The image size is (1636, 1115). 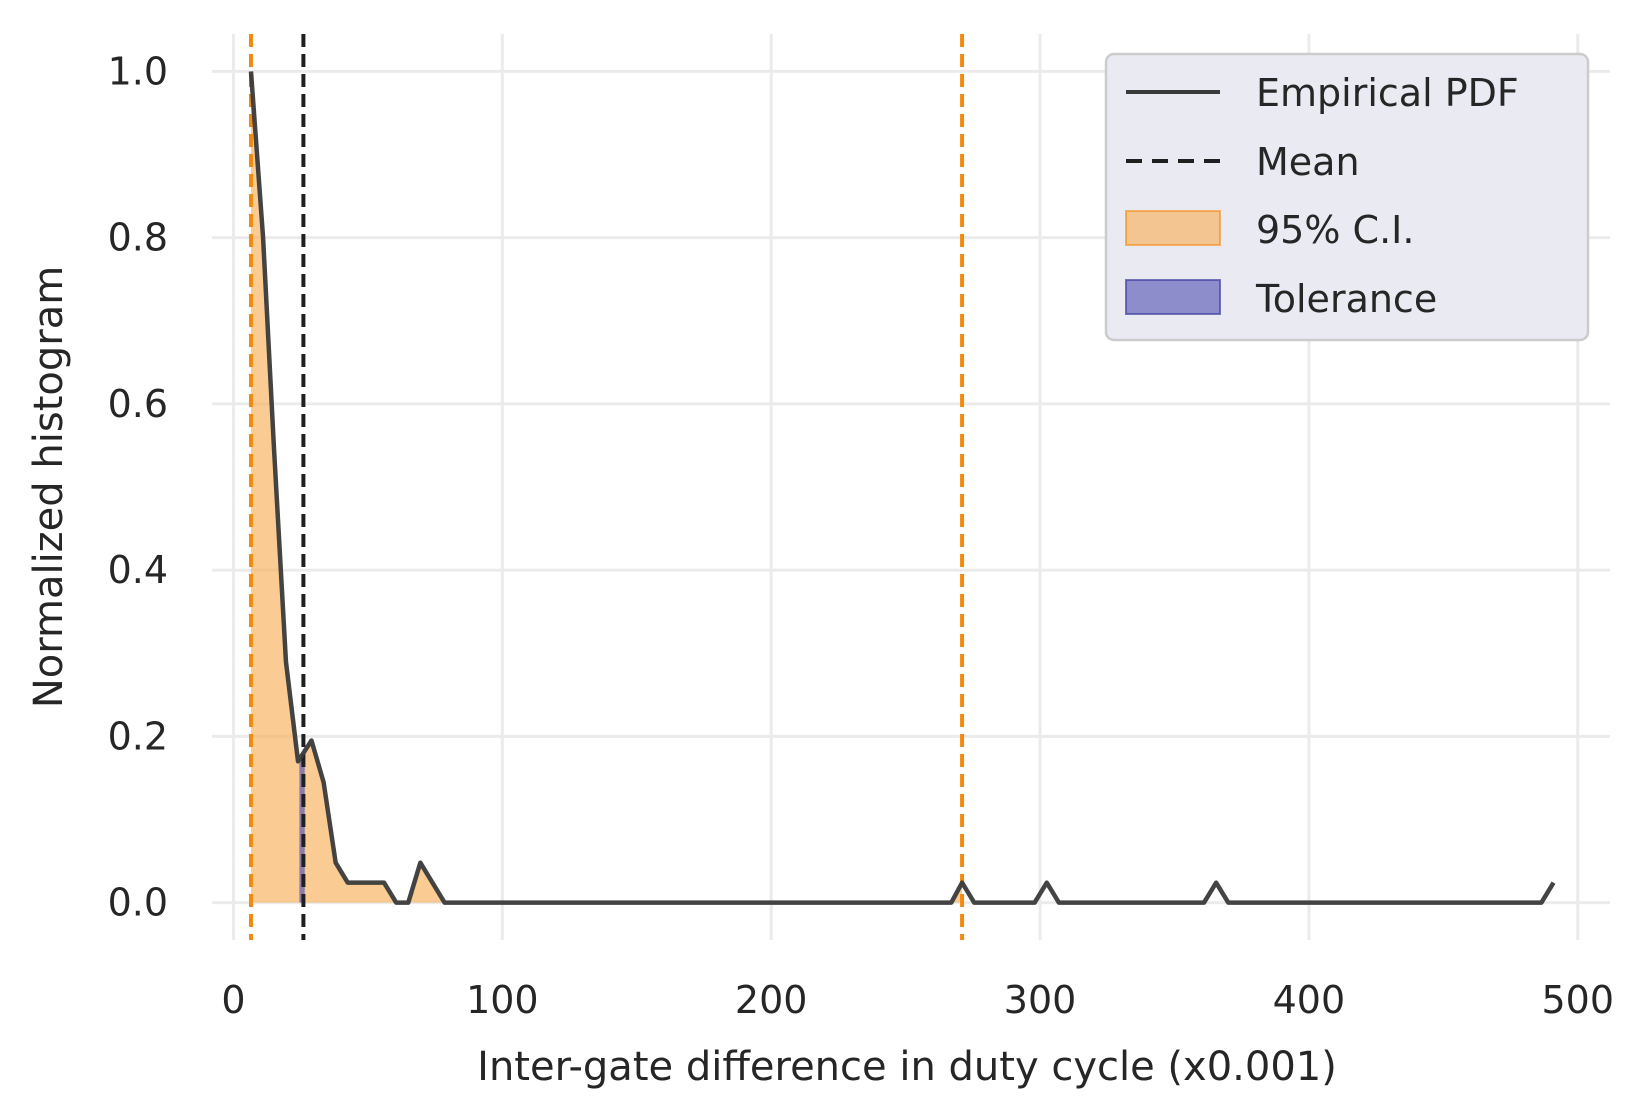 I want to click on y-tick-label: 0.0, so click(x=138, y=903).